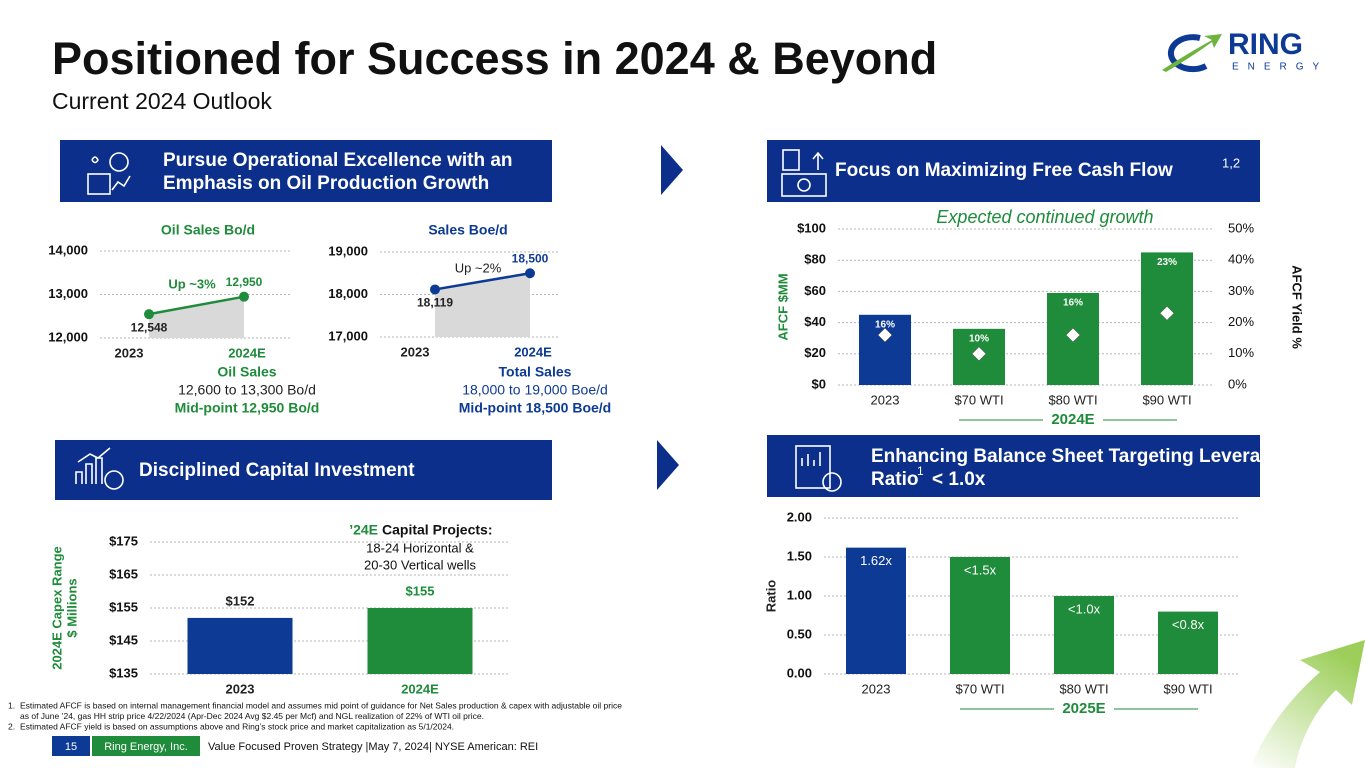 The width and height of the screenshot is (1365, 768). What do you see at coordinates (1187, 688) in the screenshot?
I see `x-tick-label: $90 WTI` at bounding box center [1187, 688].